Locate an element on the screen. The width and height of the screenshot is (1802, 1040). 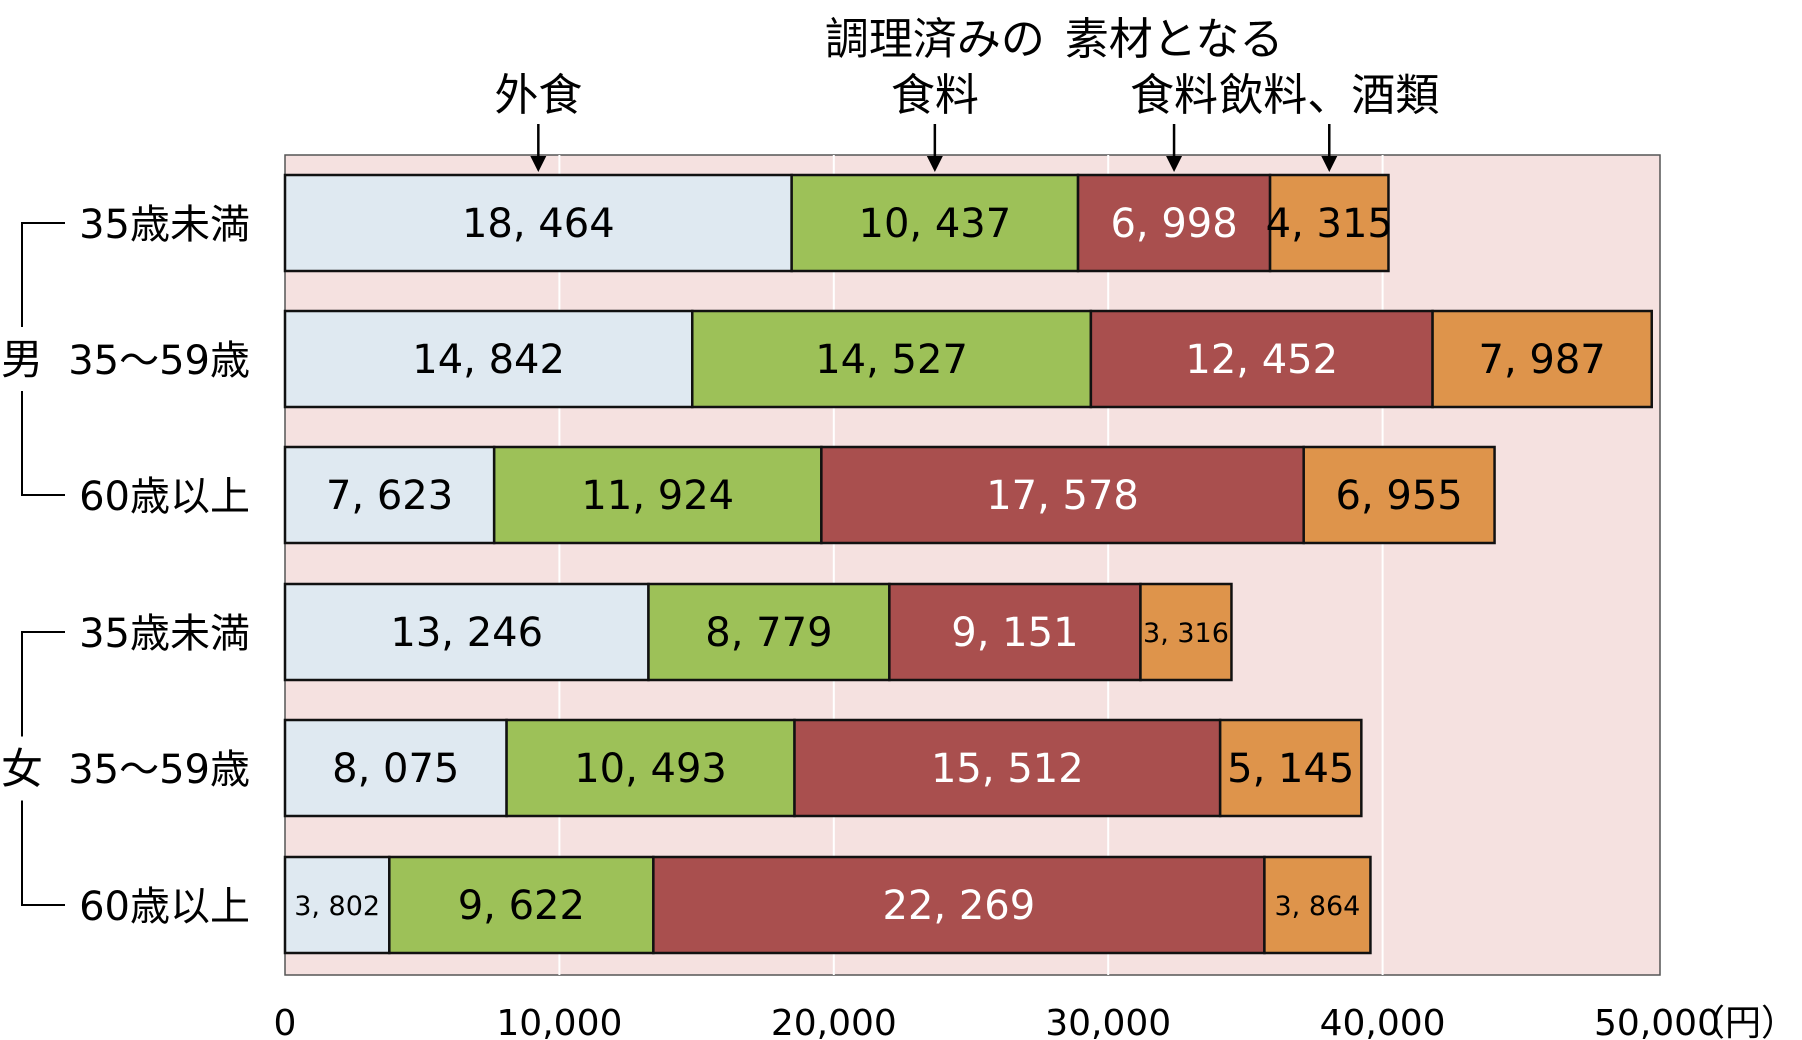
data-label: 22, 269 is located at coordinates (959, 906).